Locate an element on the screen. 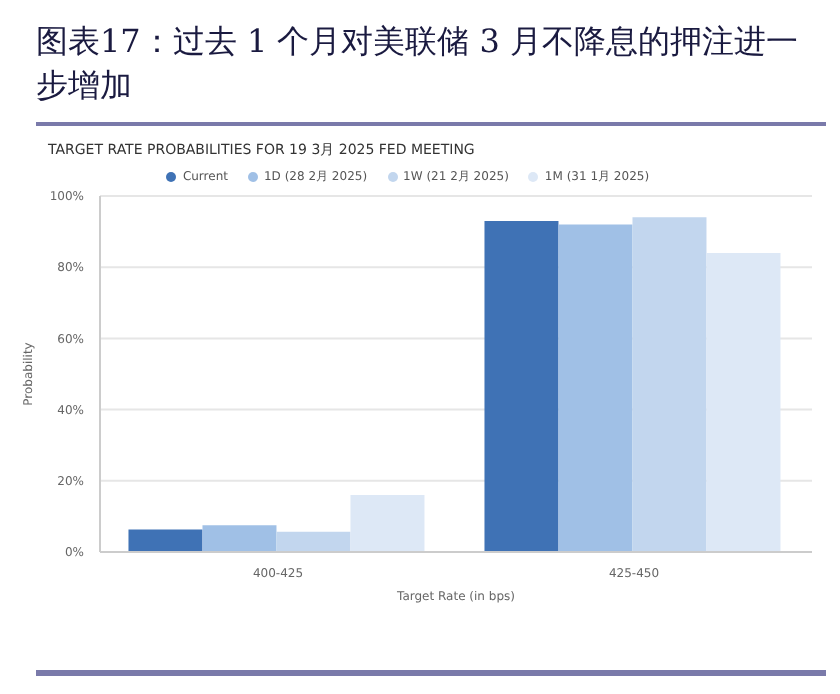  chart-title: 图表17：过去 1 个月对美联储 3 月不降息的押注进一步增加 is located at coordinates (418, 64).